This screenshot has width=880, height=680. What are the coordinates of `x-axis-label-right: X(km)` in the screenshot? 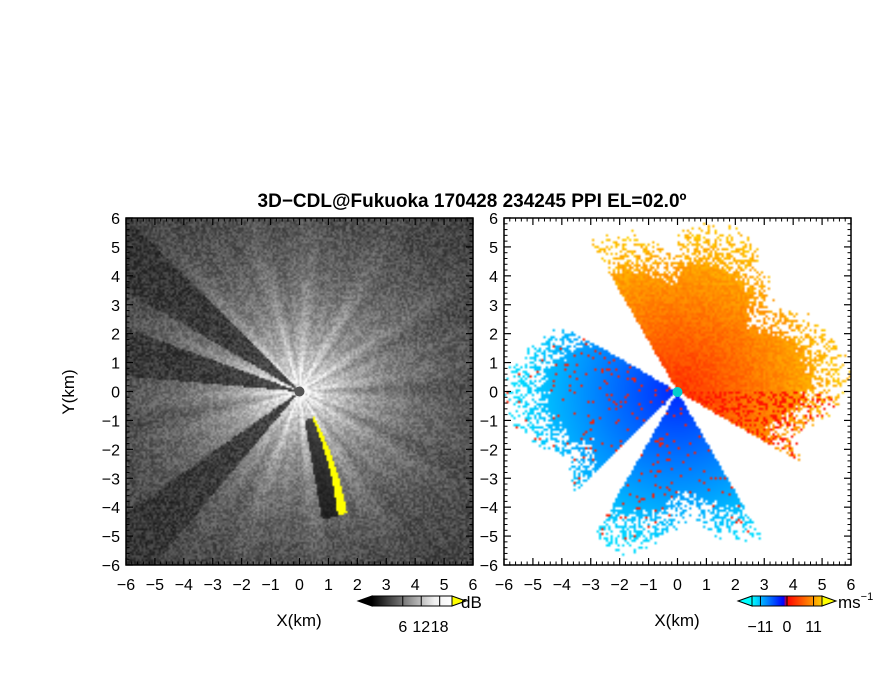 It's located at (676, 620).